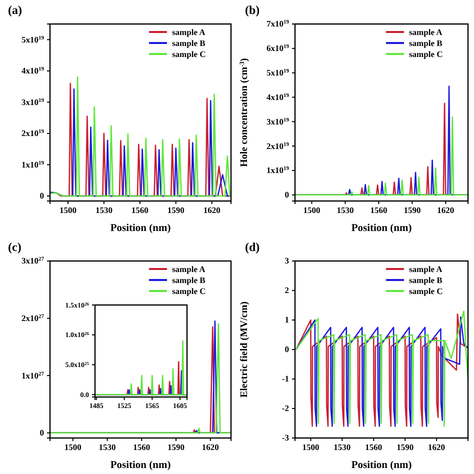 This screenshot has width=474, height=474. Describe the element at coordinates (32, 261) in the screenshot. I see `y-tick-label: 3x10$^{27}$` at that location.